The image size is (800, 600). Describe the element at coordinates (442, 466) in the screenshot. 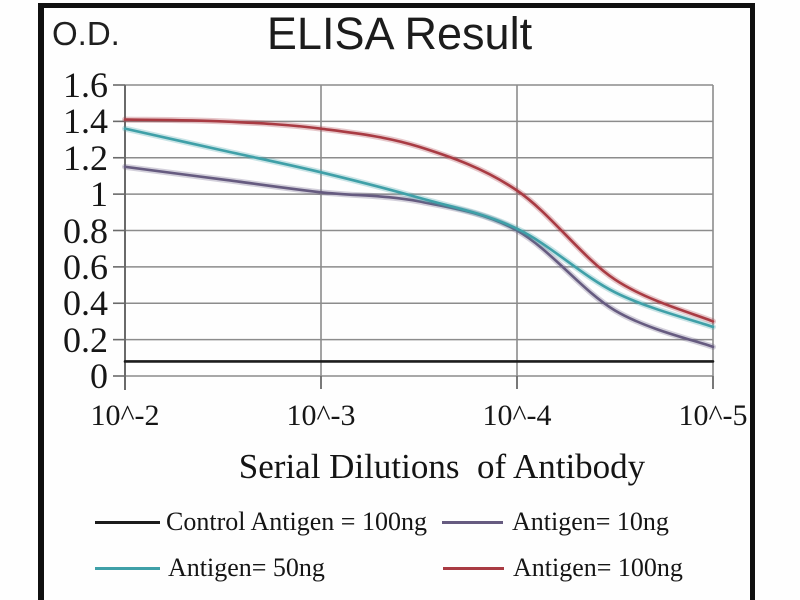

I see `x-axis-title: Serial Dilutions of Antibody` at that location.